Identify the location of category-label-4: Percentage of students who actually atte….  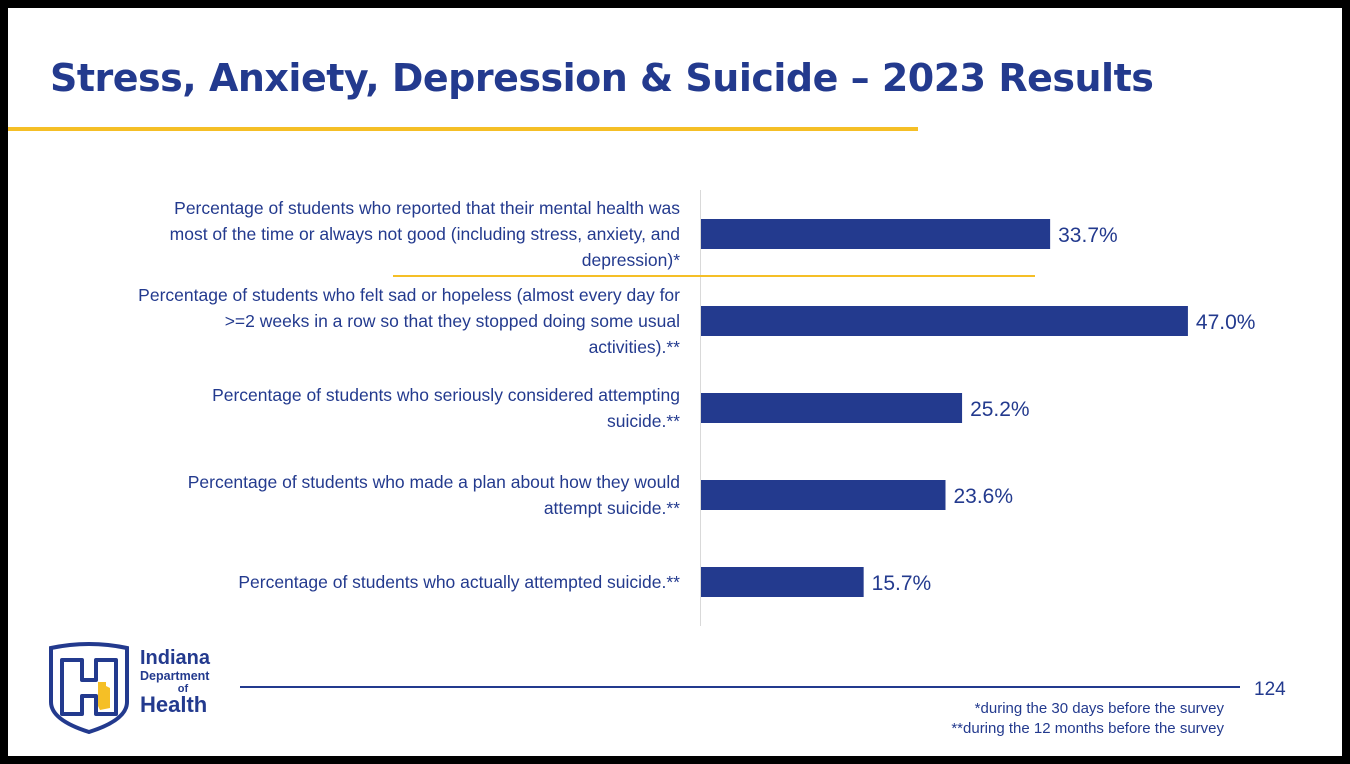
(459, 582).